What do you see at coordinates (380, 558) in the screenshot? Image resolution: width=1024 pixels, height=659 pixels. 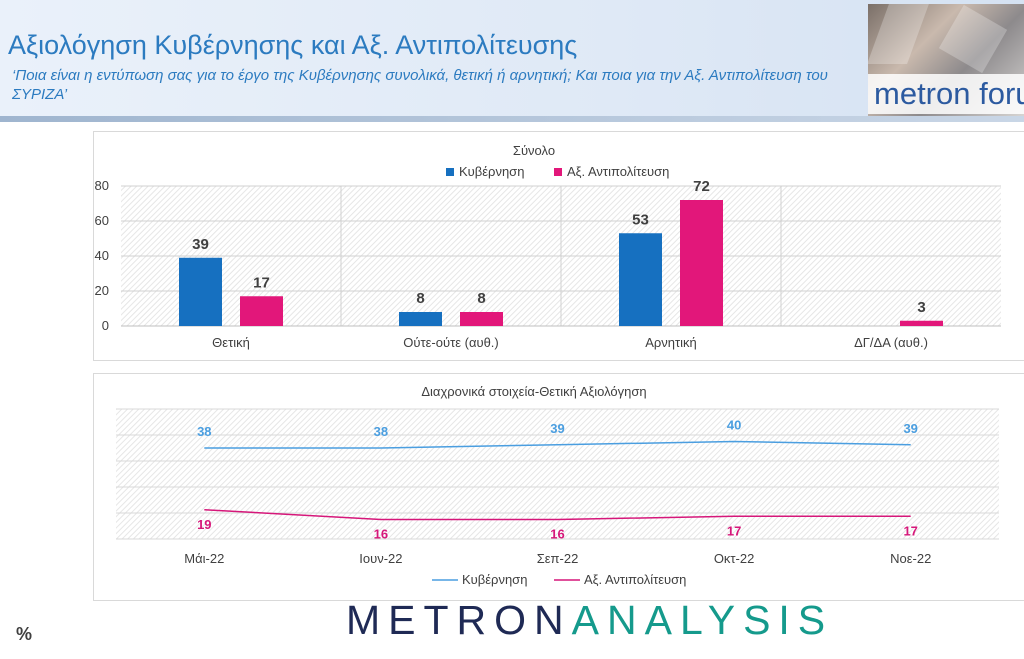 I see `x-tick-label: Ιουν-22` at bounding box center [380, 558].